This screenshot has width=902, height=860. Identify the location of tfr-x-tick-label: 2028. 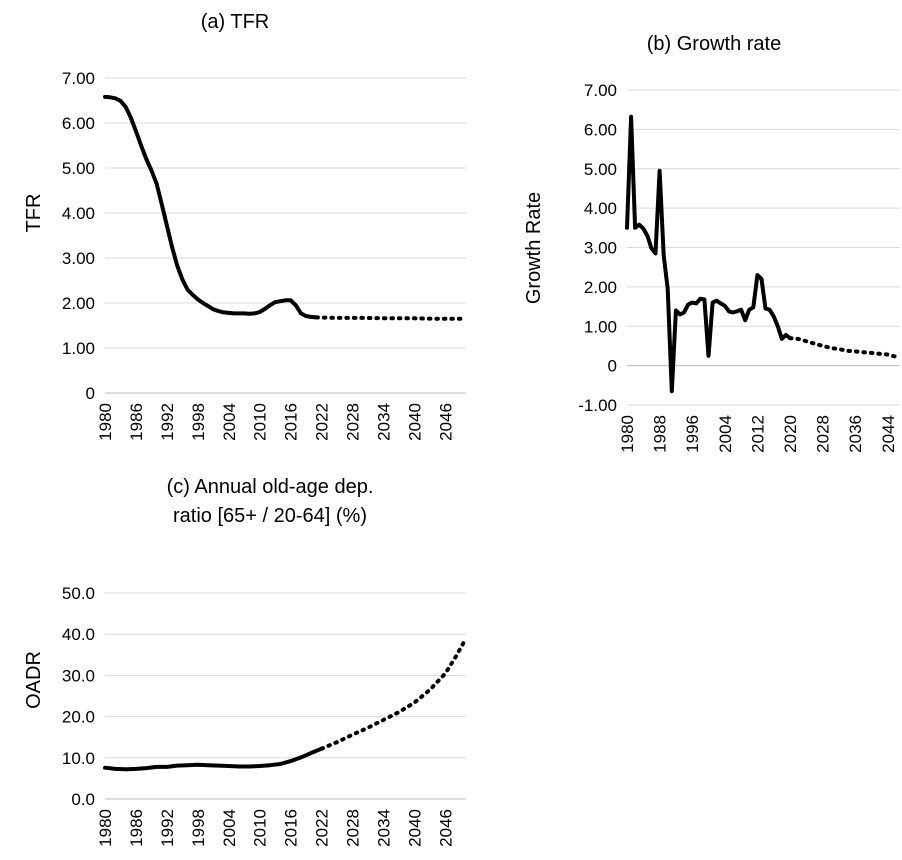
(353, 422).